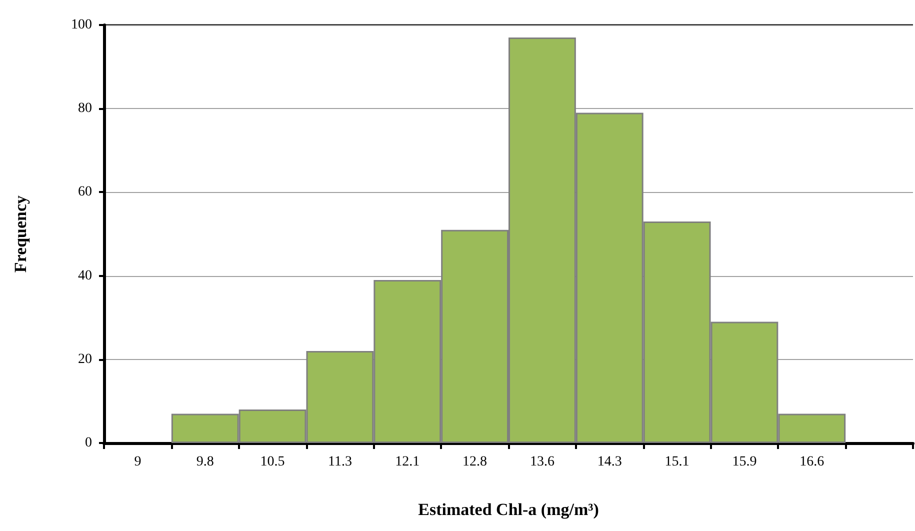 The height and width of the screenshot is (531, 915). Describe the element at coordinates (744, 462) in the screenshot. I see `x-tick-label: 15.9` at that location.